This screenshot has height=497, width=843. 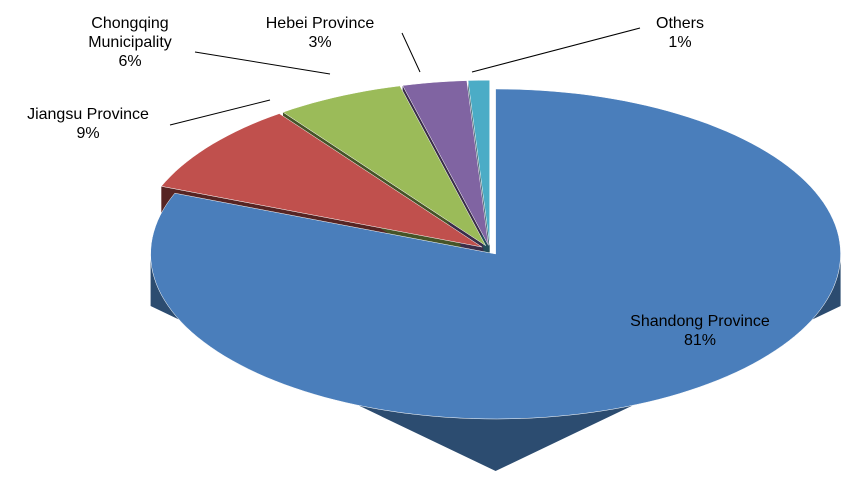 I want to click on data-label: Hebei Province 3%, so click(x=320, y=33).